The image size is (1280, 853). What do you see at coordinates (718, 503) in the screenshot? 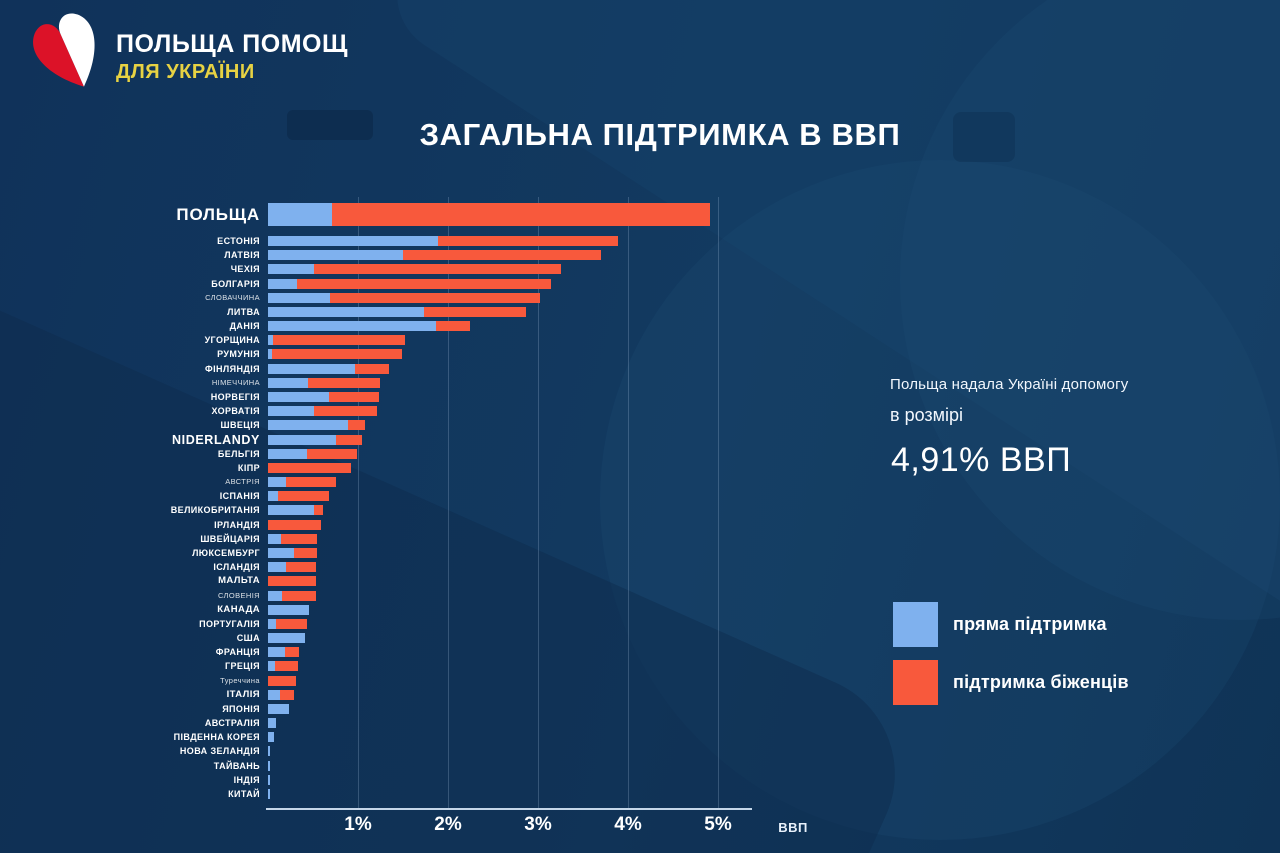
I see `gridline-5%` at bounding box center [718, 503].